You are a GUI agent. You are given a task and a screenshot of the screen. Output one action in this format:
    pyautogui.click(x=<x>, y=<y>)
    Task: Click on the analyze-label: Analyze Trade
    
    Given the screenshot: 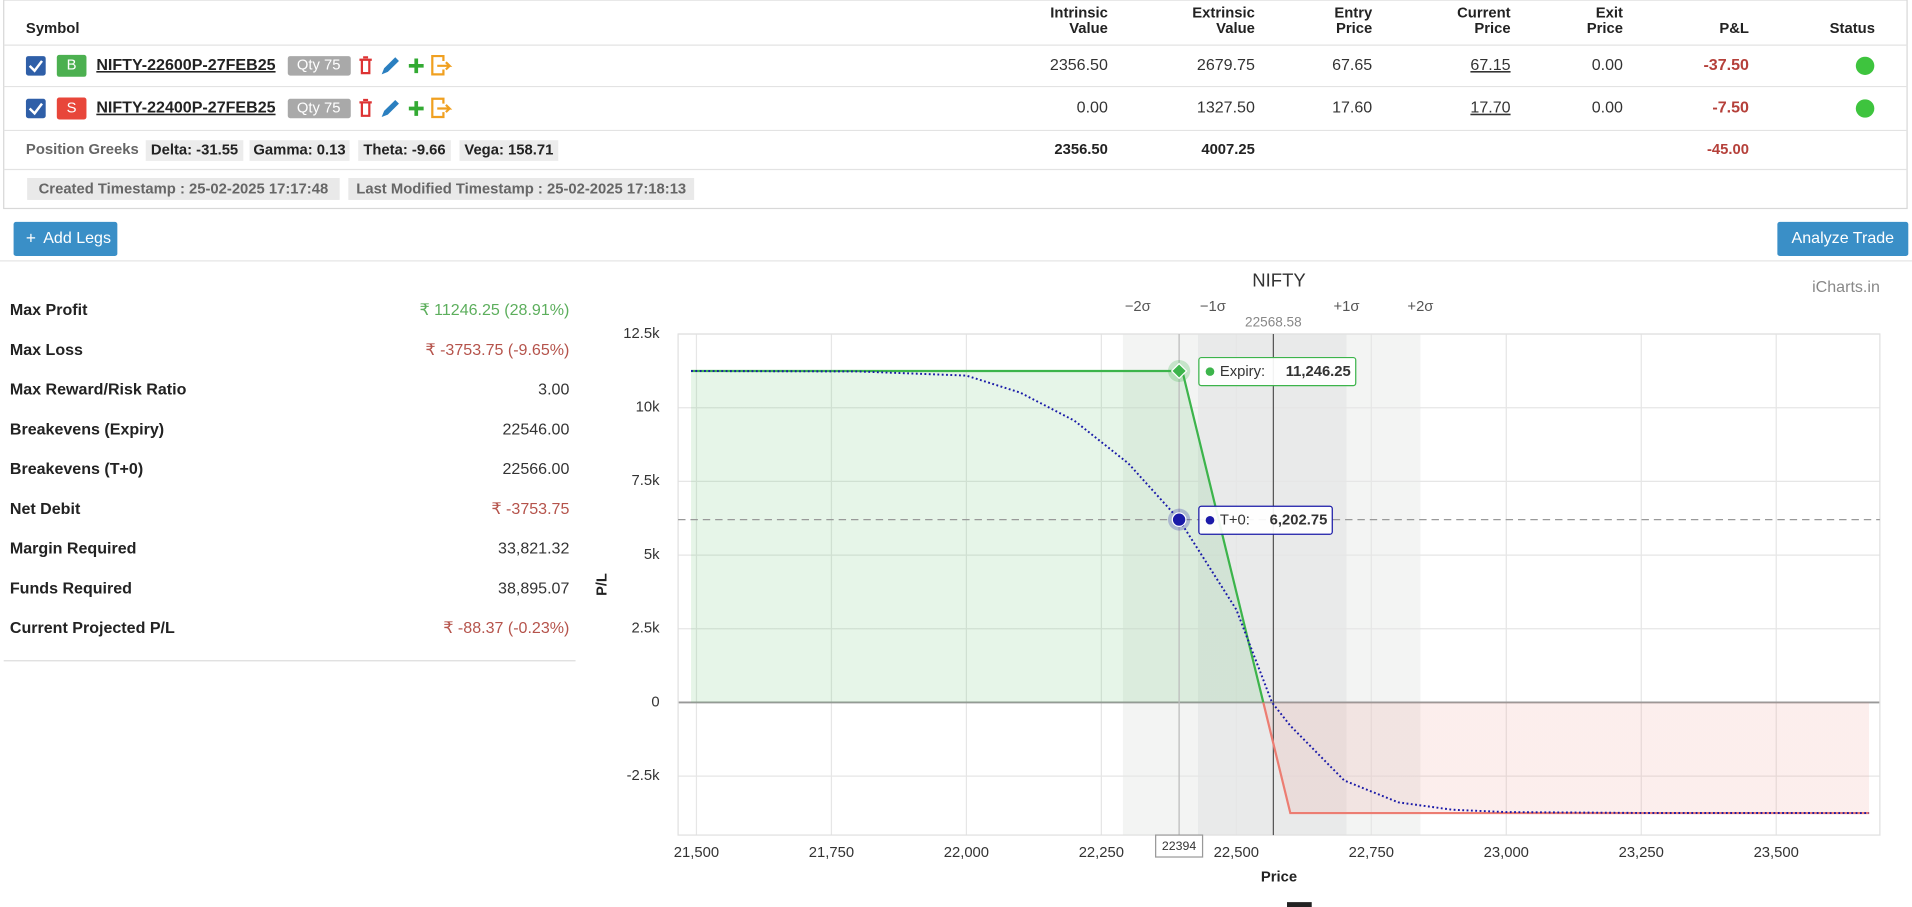 What is the action you would take?
    pyautogui.click(x=1843, y=238)
    